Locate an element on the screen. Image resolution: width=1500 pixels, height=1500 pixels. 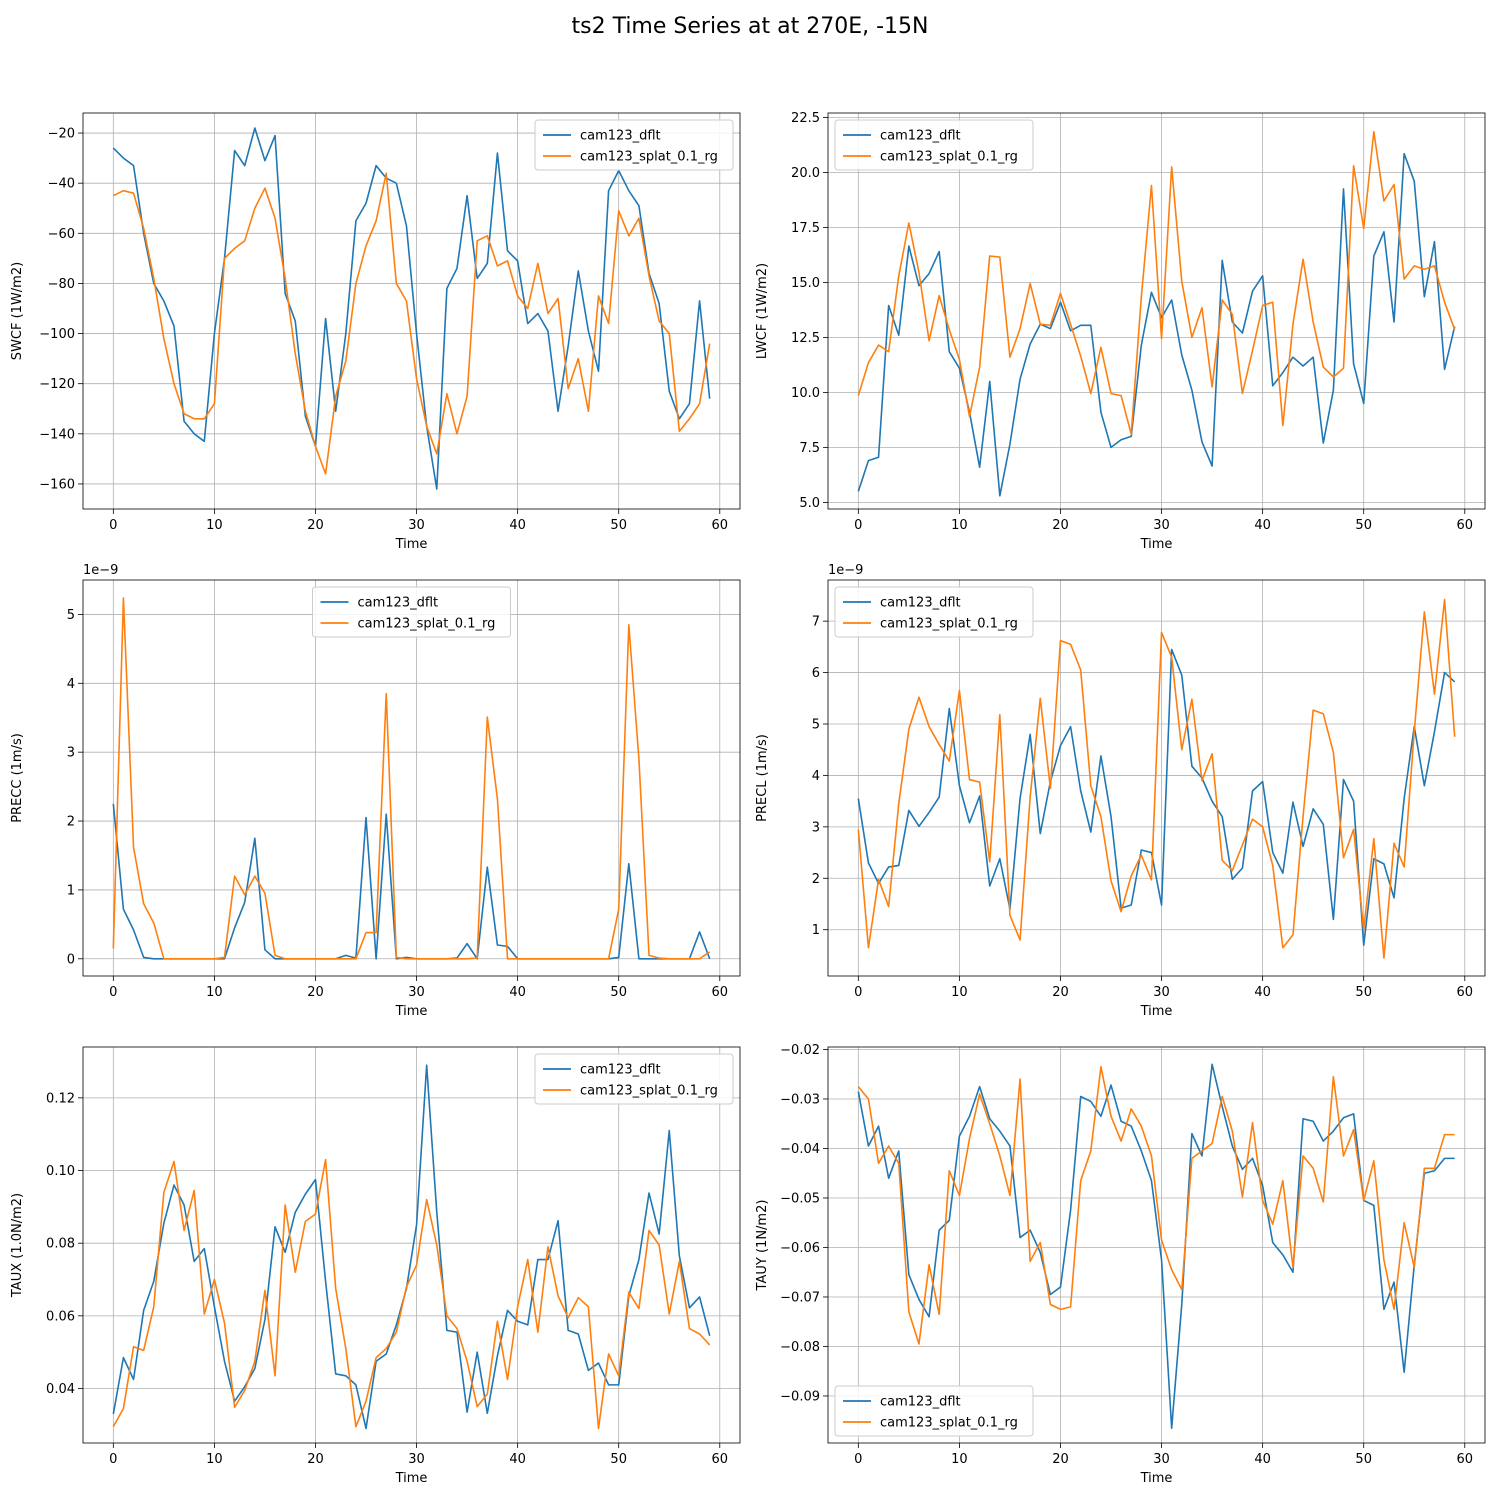
y-tick-label: 0.12 is located at coordinates (60, 1098).